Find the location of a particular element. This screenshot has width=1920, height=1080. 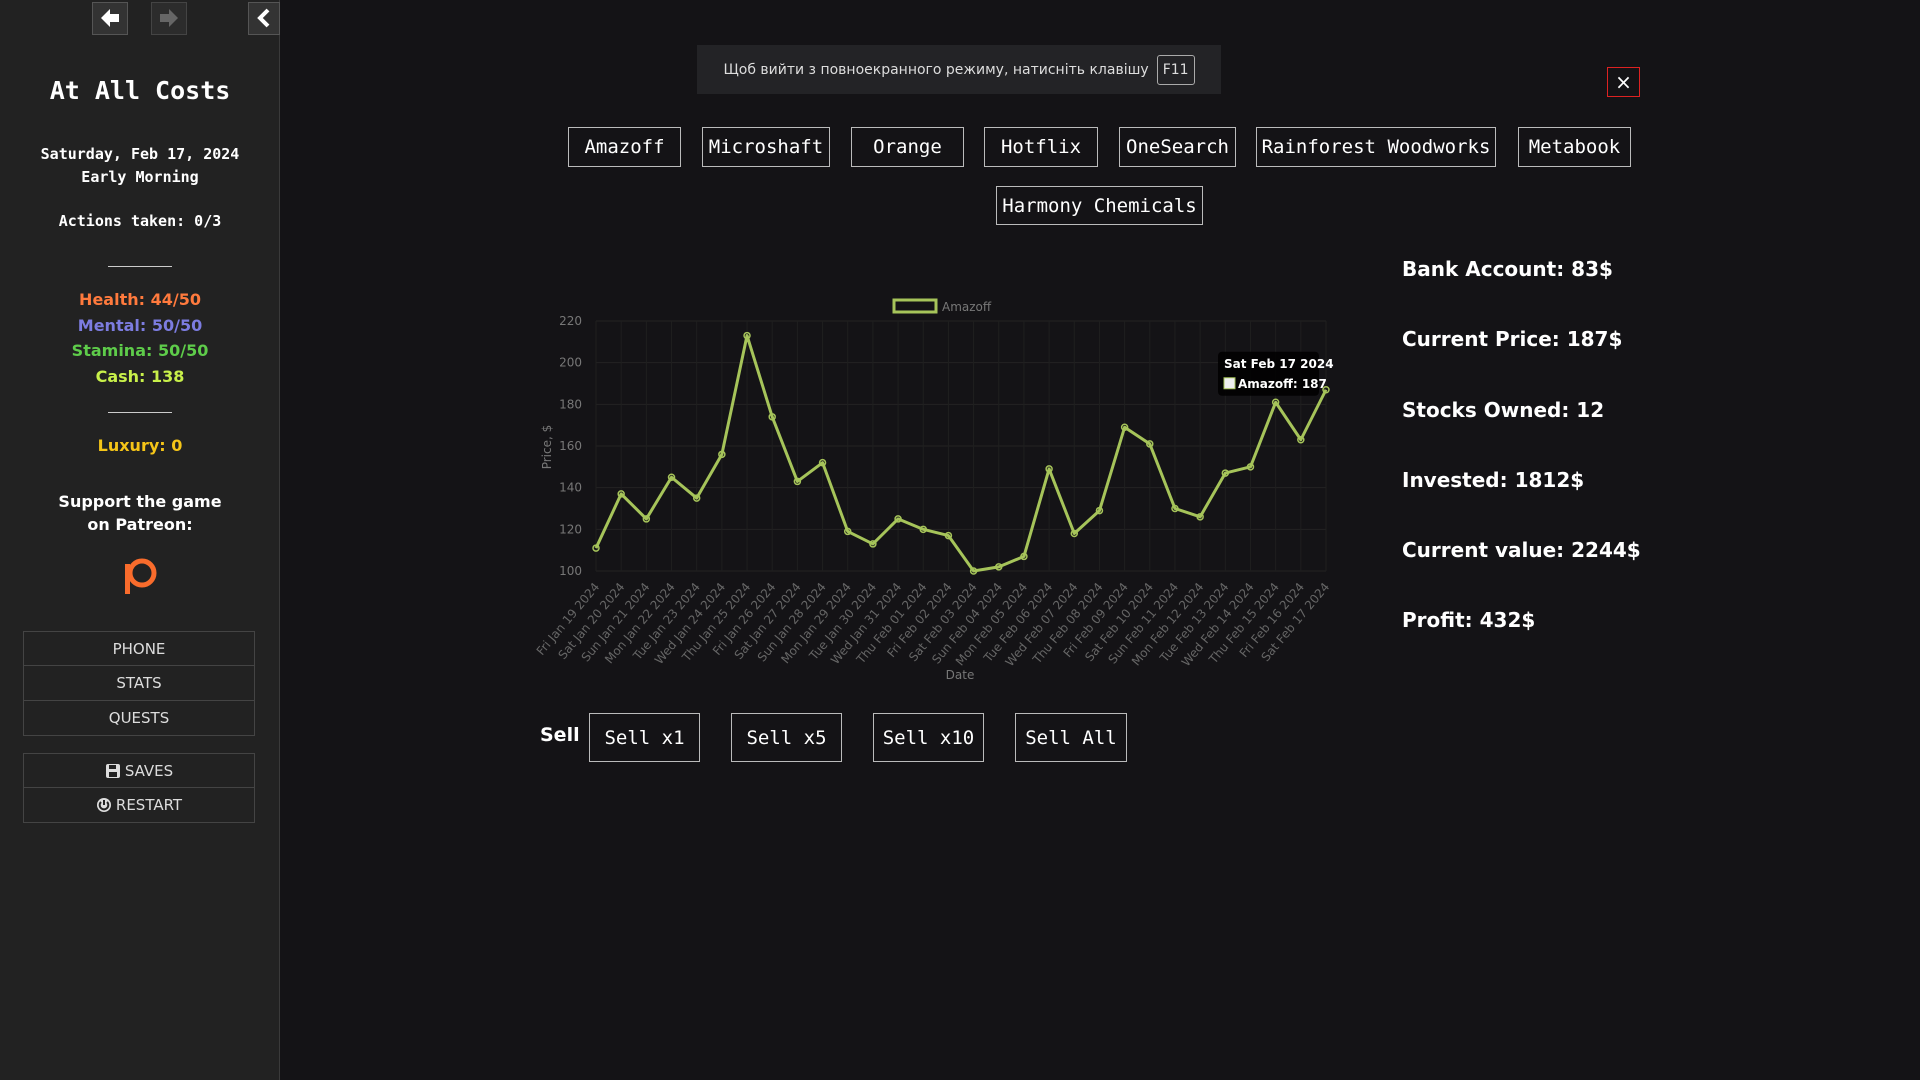

y-axis-label: Price, $ is located at coordinates (547, 447).